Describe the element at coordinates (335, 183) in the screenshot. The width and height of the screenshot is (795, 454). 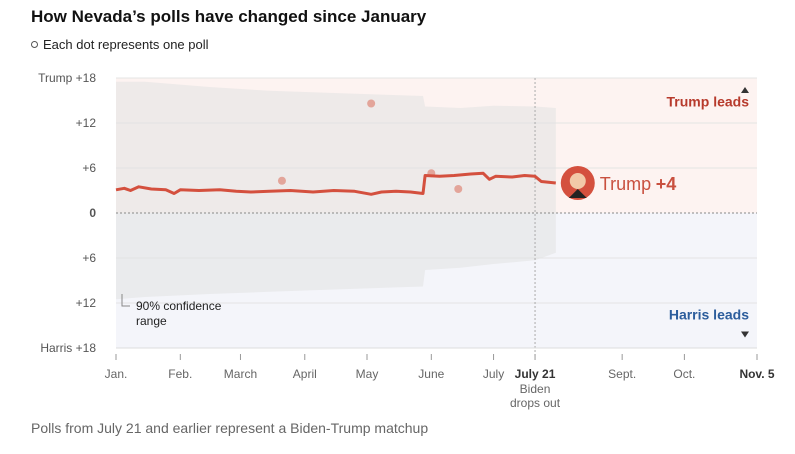
I see `polling-average-line` at that location.